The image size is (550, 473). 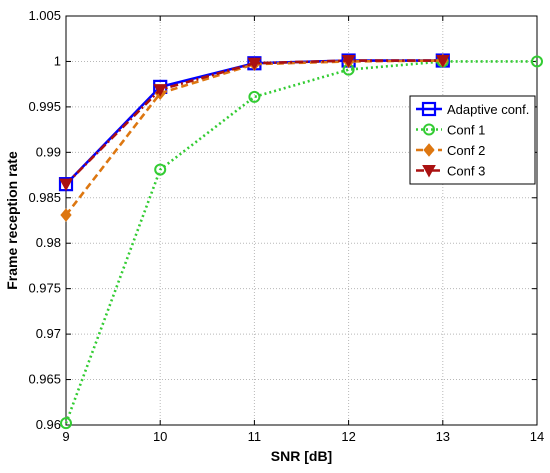 I want to click on legend-label: Adaptive conf., so click(x=488, y=109).